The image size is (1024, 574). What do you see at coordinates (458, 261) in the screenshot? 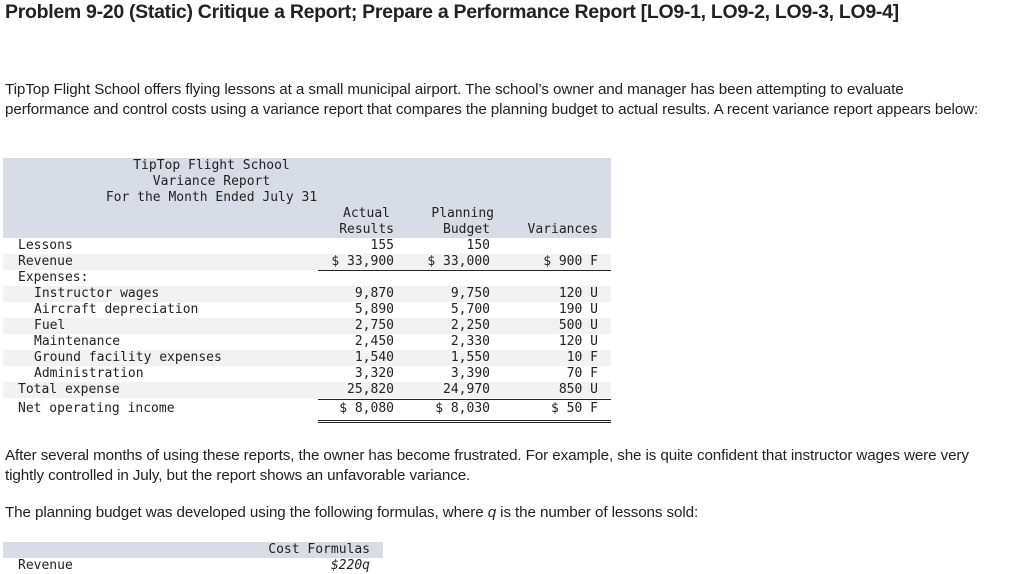
I see `planning-value: $ 33,000` at bounding box center [458, 261].